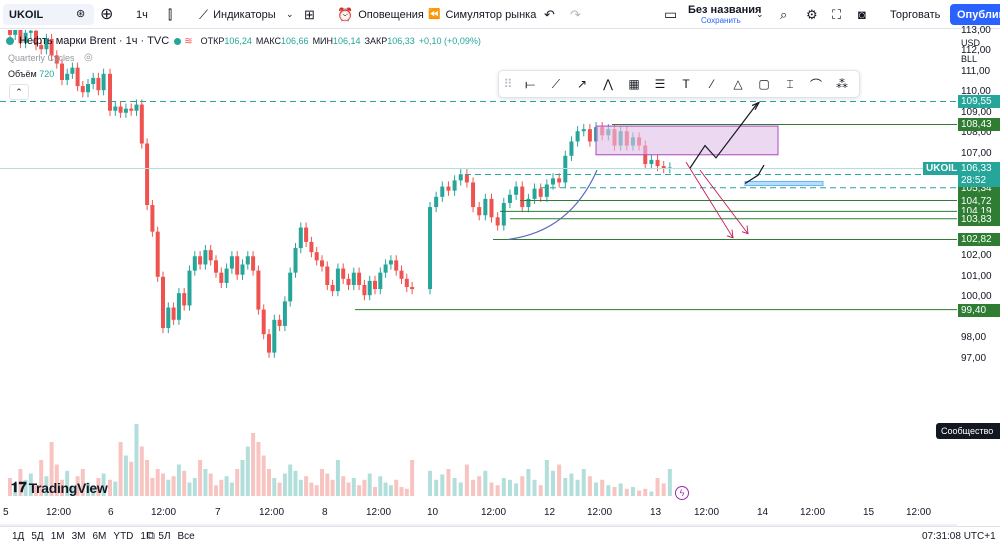 This screenshot has width=1000, height=546. What do you see at coordinates (345, 14) in the screenshot?
I see `alarm-clock-icon: ⏰` at bounding box center [345, 14].